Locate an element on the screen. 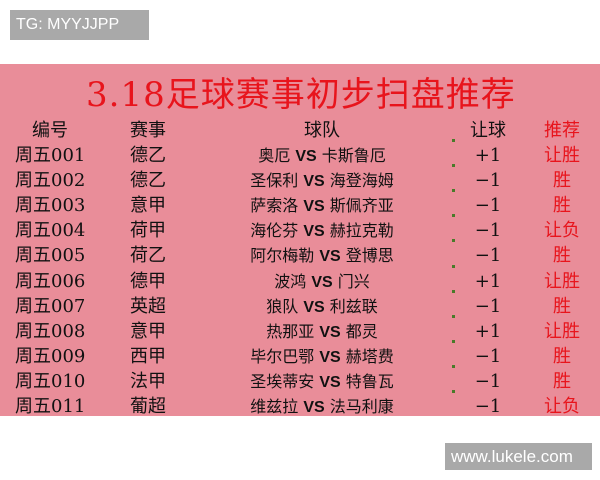 Image resolution: width=600 pixels, height=480 pixels. league: 英超 is located at coordinates (148, 306).